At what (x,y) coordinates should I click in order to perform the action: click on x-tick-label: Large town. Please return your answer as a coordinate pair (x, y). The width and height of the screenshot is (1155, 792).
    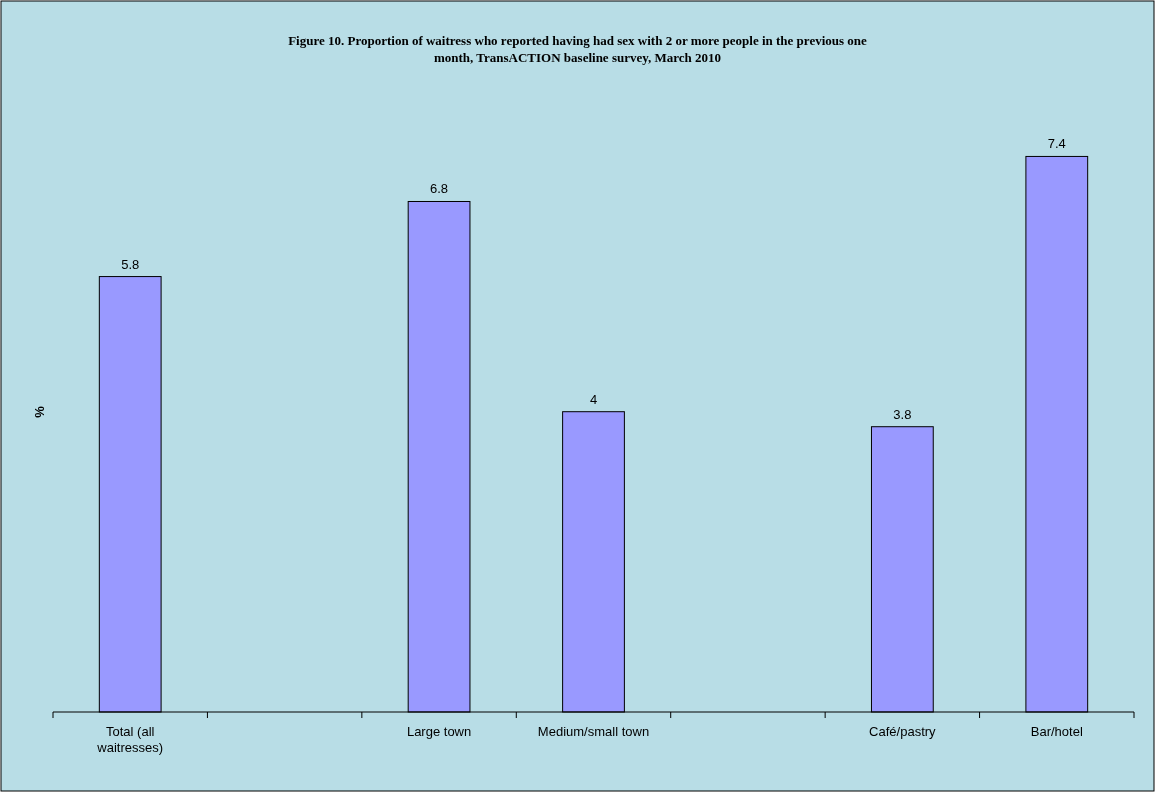
    Looking at the image, I should click on (439, 731).